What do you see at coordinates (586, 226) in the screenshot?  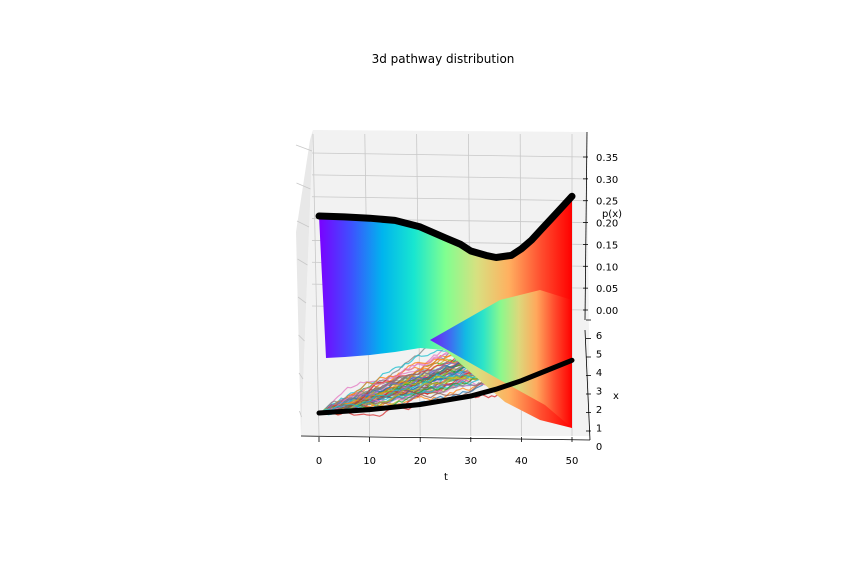 I see `z-axis-line` at bounding box center [586, 226].